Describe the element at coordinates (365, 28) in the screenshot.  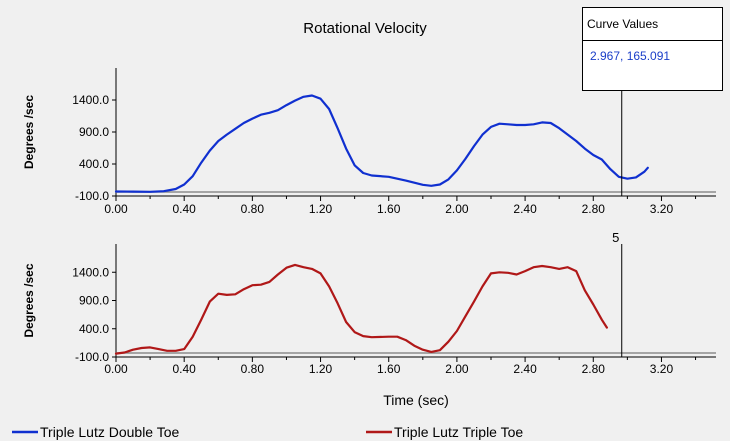
I see `chart-title: Rotational Velocity` at that location.